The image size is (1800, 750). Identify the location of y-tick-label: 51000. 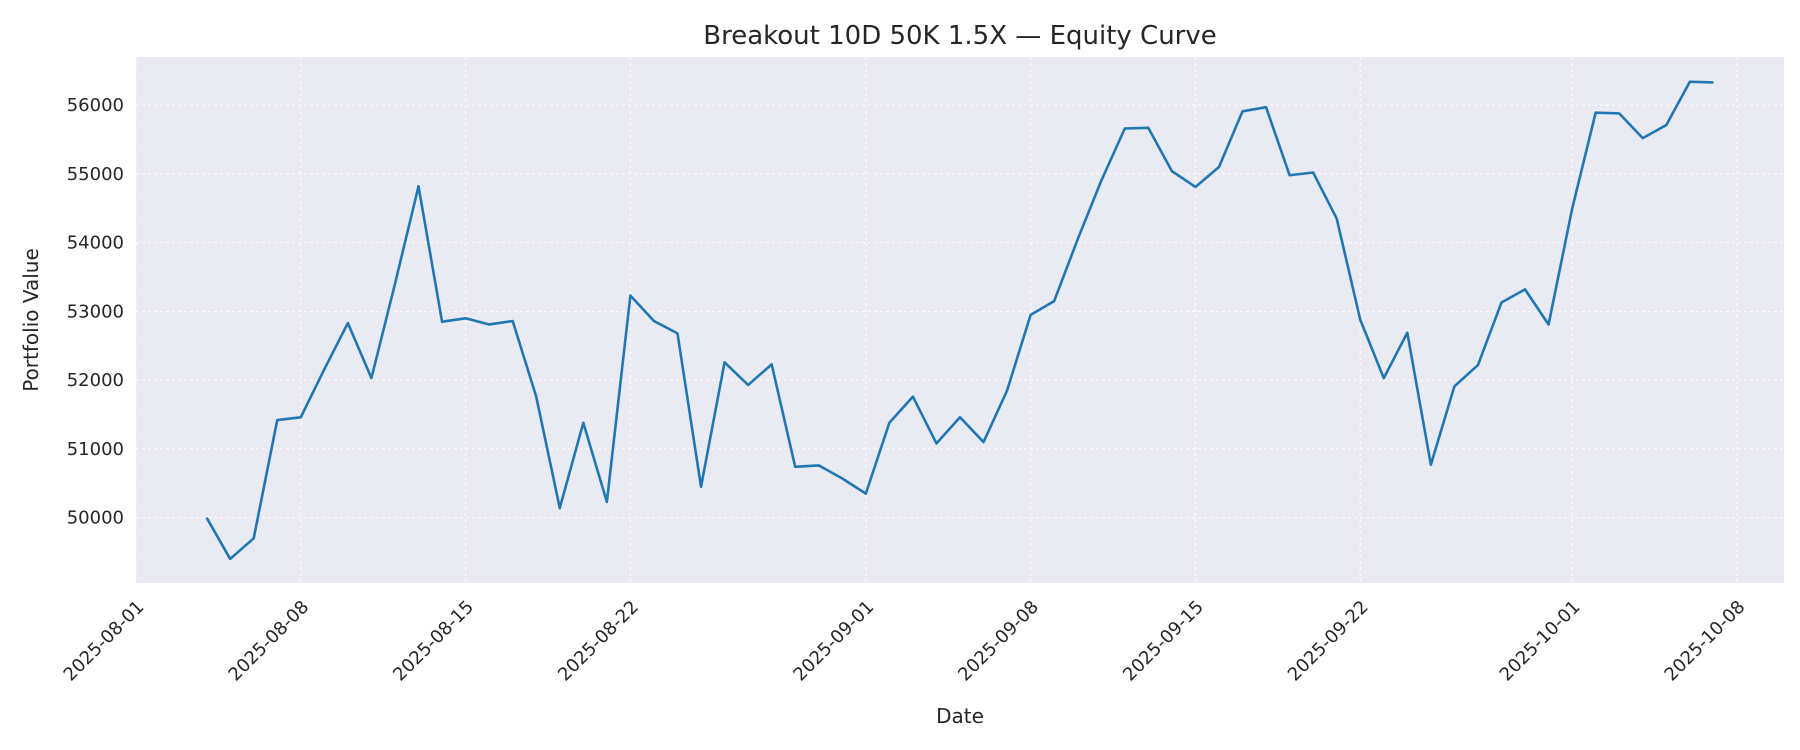
(95, 449).